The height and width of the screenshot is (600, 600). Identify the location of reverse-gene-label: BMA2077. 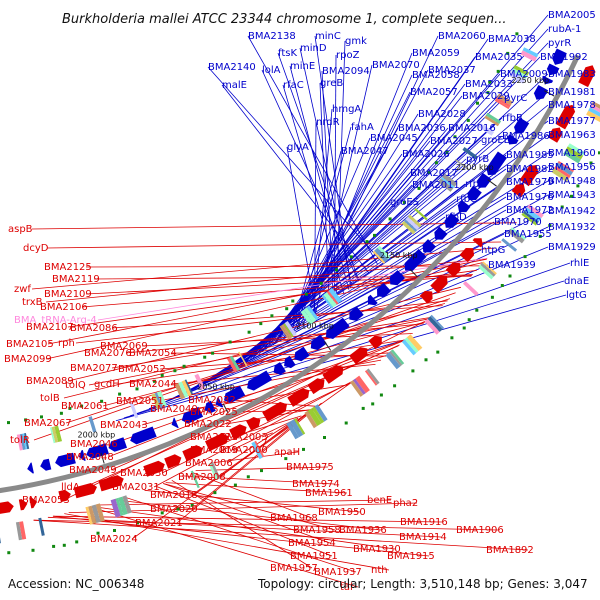
(94, 368).